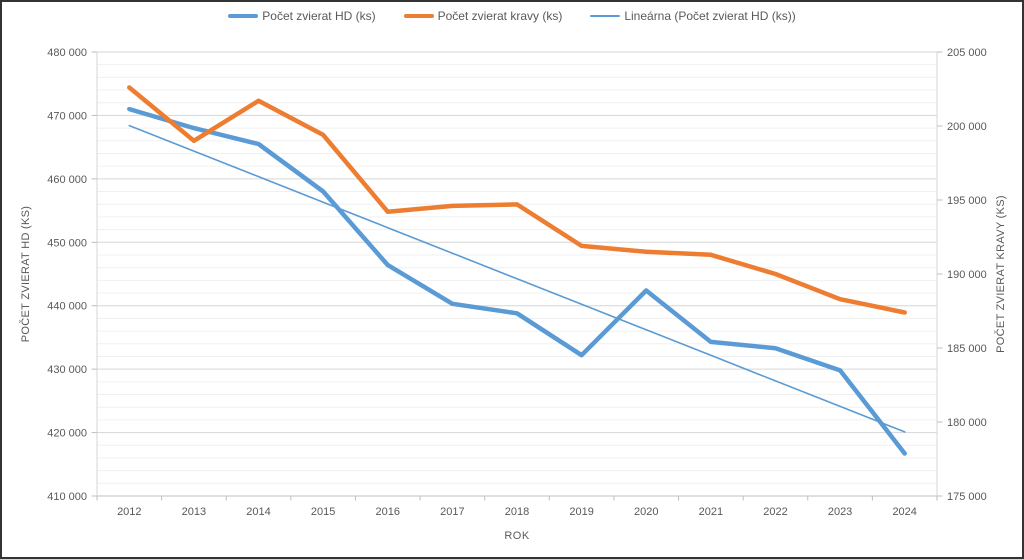  Describe the element at coordinates (67, 116) in the screenshot. I see `left-axis-tick-label: 470 000` at that location.